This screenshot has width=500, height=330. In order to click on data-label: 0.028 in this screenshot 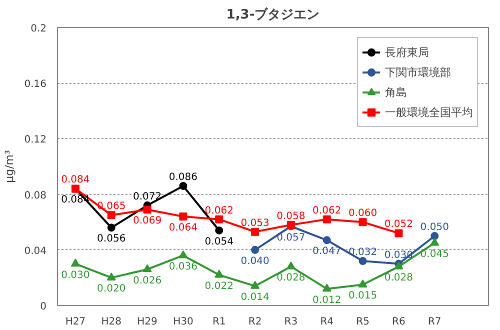, I will do `click(399, 278)`.